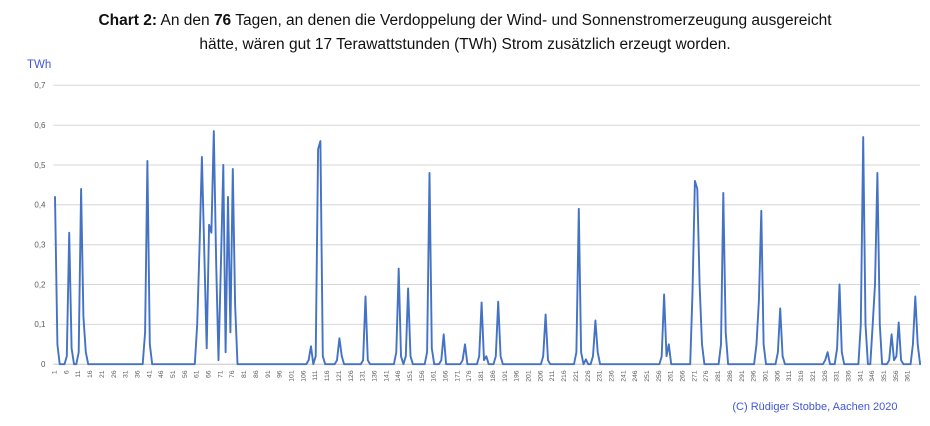 The height and width of the screenshot is (426, 930). I want to click on svg-text: 116, so click(327, 375).